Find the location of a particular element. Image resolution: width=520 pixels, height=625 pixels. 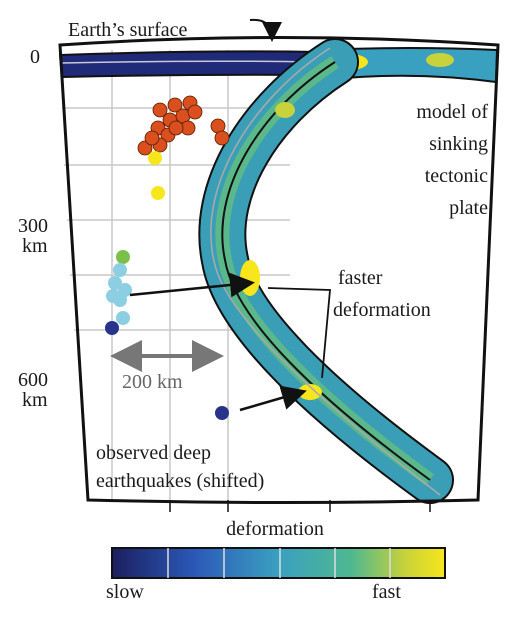

surface-arrow is located at coordinates (265, 30).